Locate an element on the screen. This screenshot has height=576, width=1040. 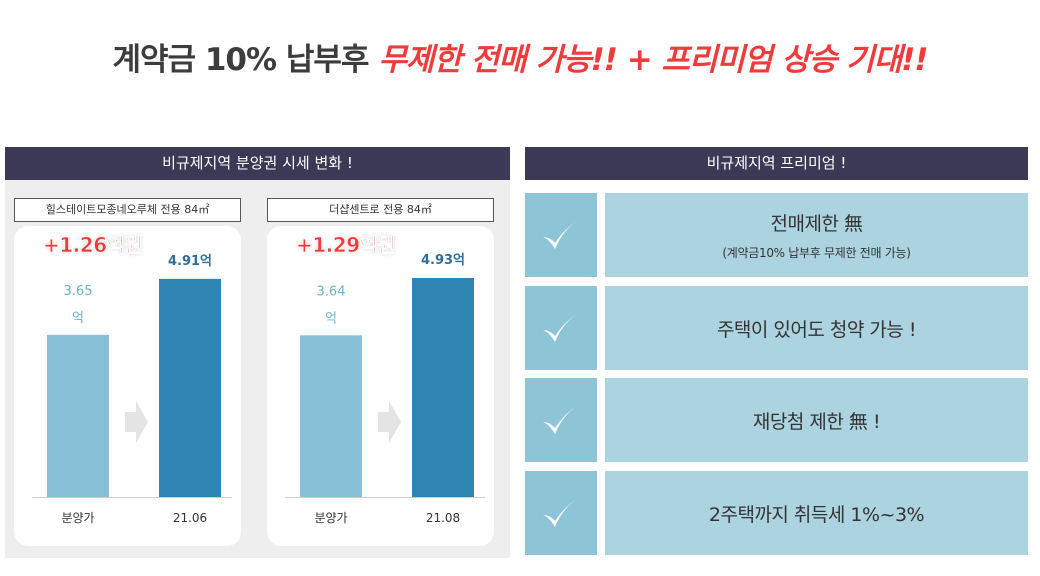
chart-1-data-label-1: 3.65 is located at coordinates (78, 291).